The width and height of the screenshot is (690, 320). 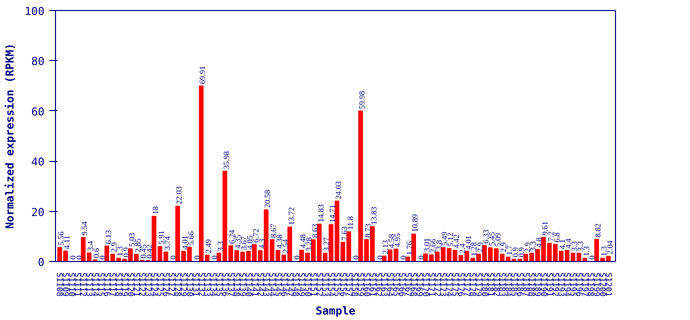 I want to click on data-label: 0.42, so click(x=149, y=251).